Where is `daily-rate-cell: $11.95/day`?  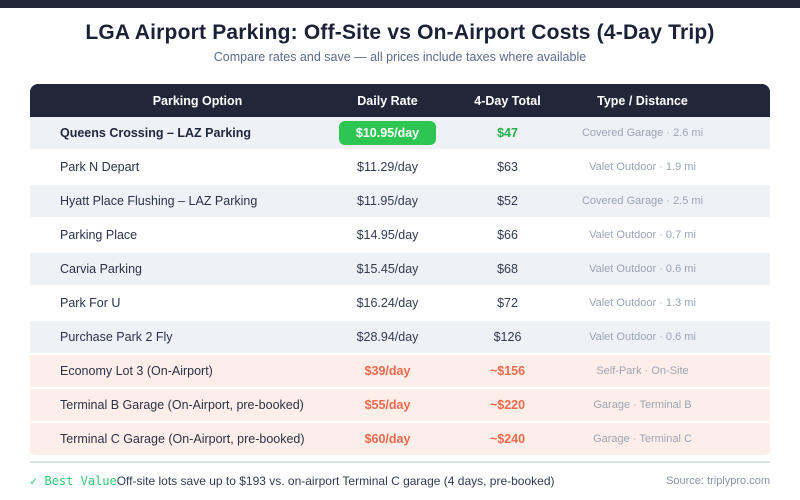
daily-rate-cell: $11.95/day is located at coordinates (387, 201).